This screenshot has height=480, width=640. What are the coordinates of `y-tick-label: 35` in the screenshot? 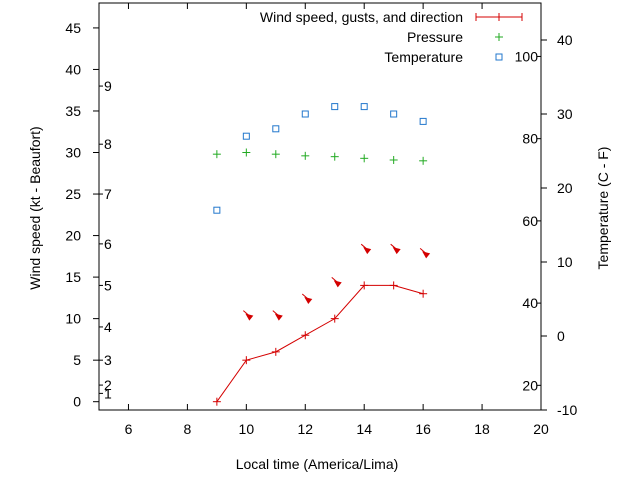 It's located at (73, 111).